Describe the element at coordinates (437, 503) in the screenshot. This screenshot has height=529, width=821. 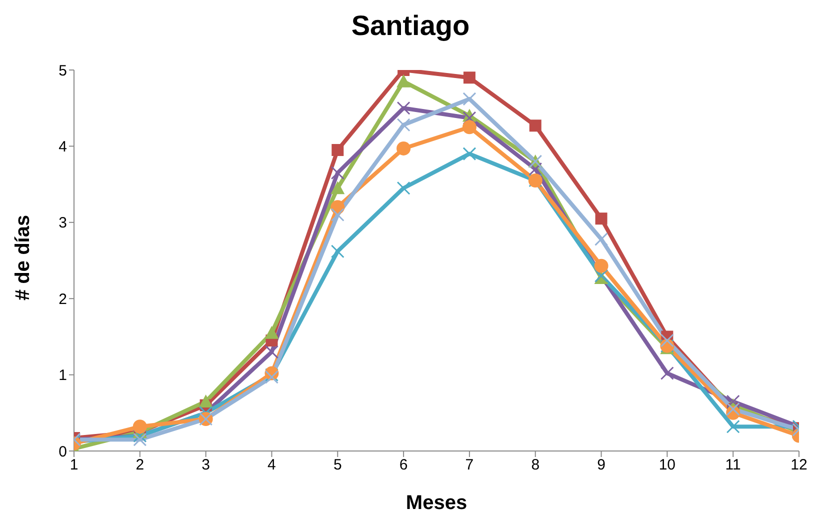
I see `x-axis-title: Meses` at that location.